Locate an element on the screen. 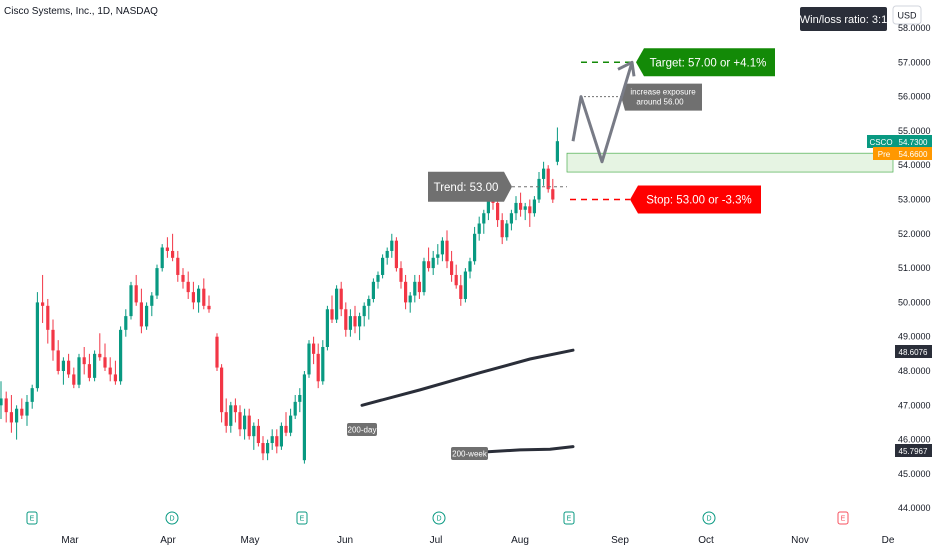 This screenshot has height=550, width=932. projection-arrowhead is located at coordinates (626, 68).